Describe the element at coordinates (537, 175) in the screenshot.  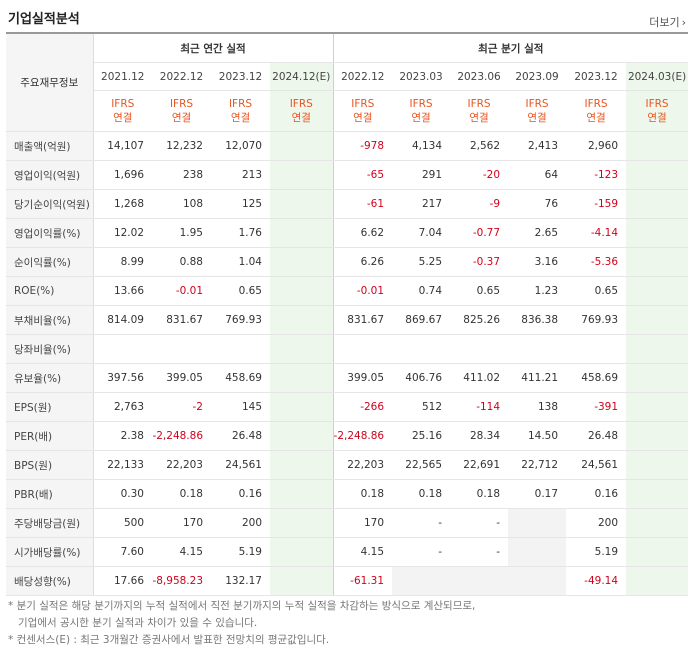
I see `quarter-value: 64` at that location.